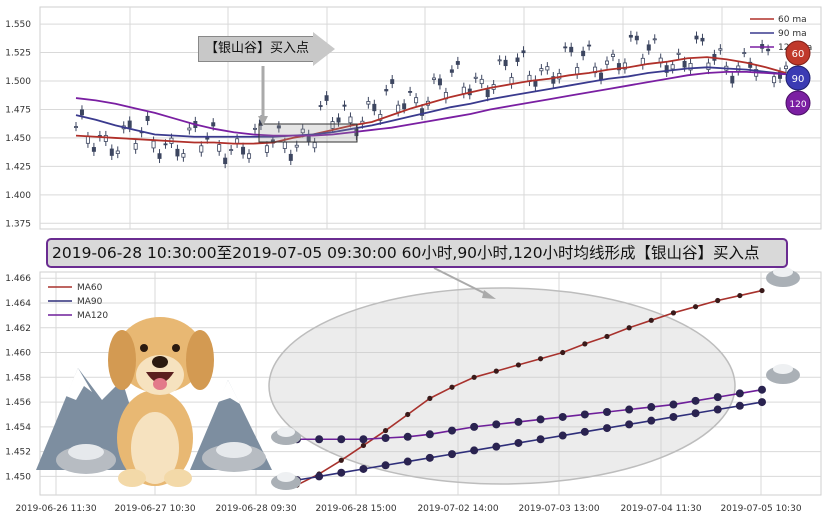 This screenshot has width=827, height=520. What do you see at coordinates (18, 196) in the screenshot?
I see `top-y-tick-label: 1.400` at bounding box center [18, 196].